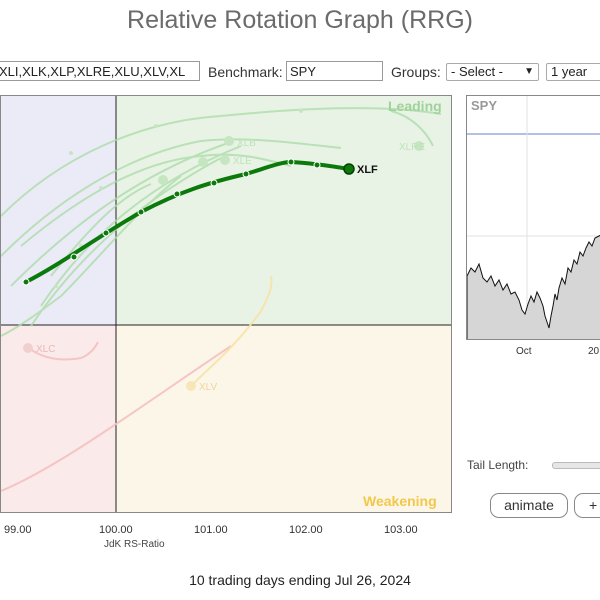  I want to click on symbol-label-xle: XLE, so click(242, 161).